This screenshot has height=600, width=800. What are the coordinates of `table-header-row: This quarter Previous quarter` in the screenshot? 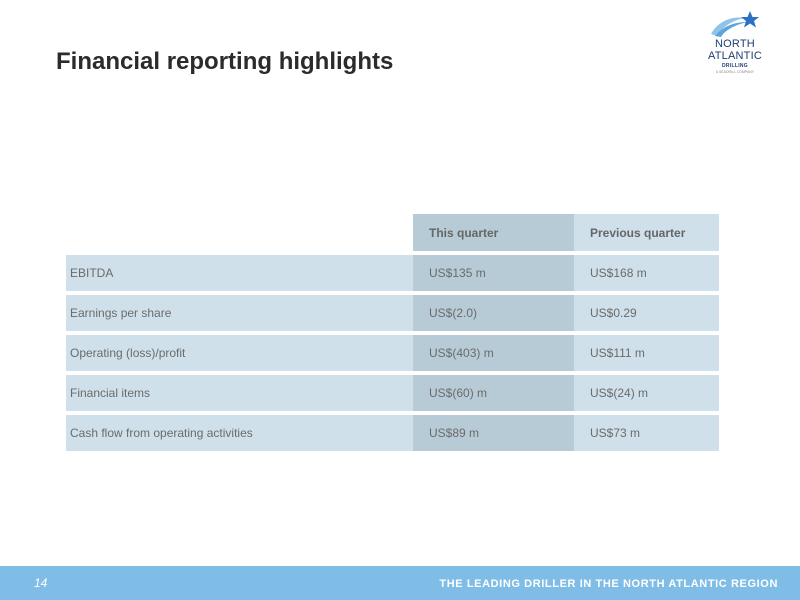 It's located at (392, 232).